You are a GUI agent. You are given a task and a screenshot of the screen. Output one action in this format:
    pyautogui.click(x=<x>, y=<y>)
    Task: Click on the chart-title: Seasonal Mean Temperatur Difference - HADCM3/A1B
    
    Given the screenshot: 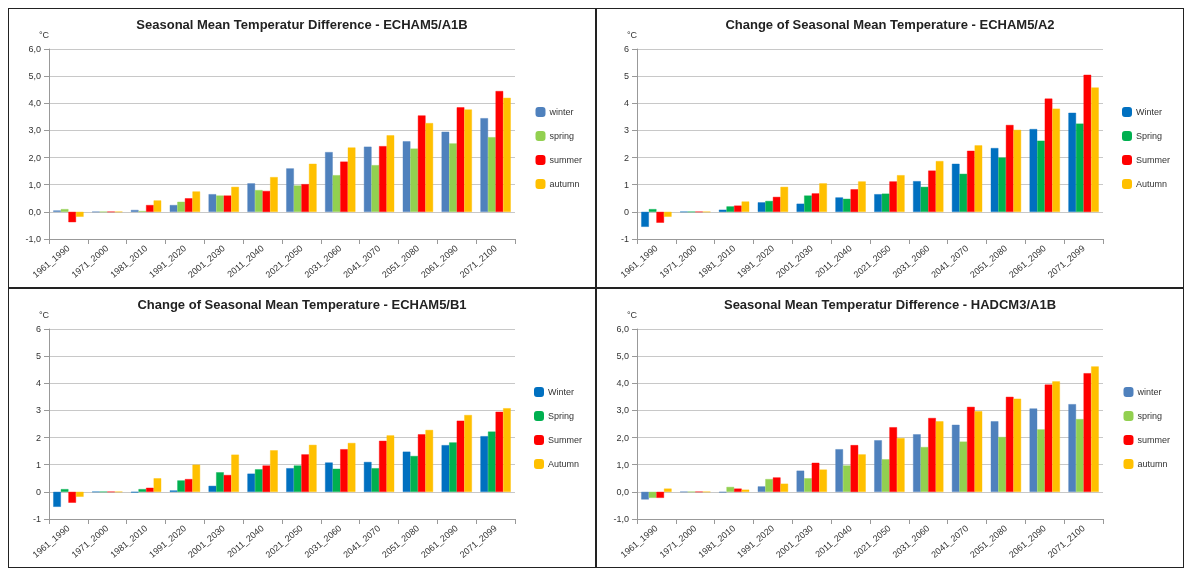 What is the action you would take?
    pyautogui.click(x=890, y=304)
    